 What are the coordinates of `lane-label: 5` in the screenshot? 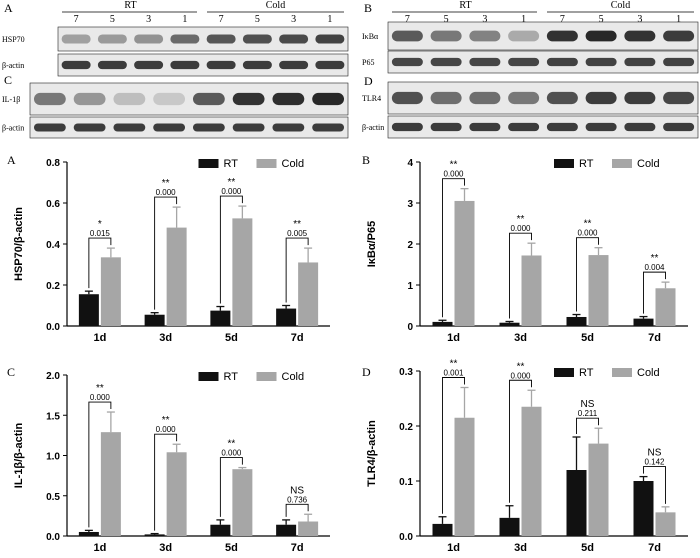 It's located at (112, 19).